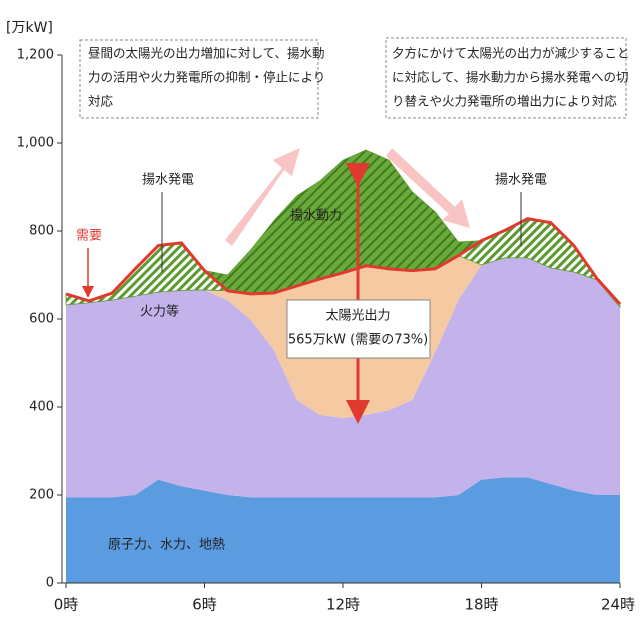  What do you see at coordinates (89, 236) in the screenshot?
I see `demand-label: 需要` at bounding box center [89, 236].